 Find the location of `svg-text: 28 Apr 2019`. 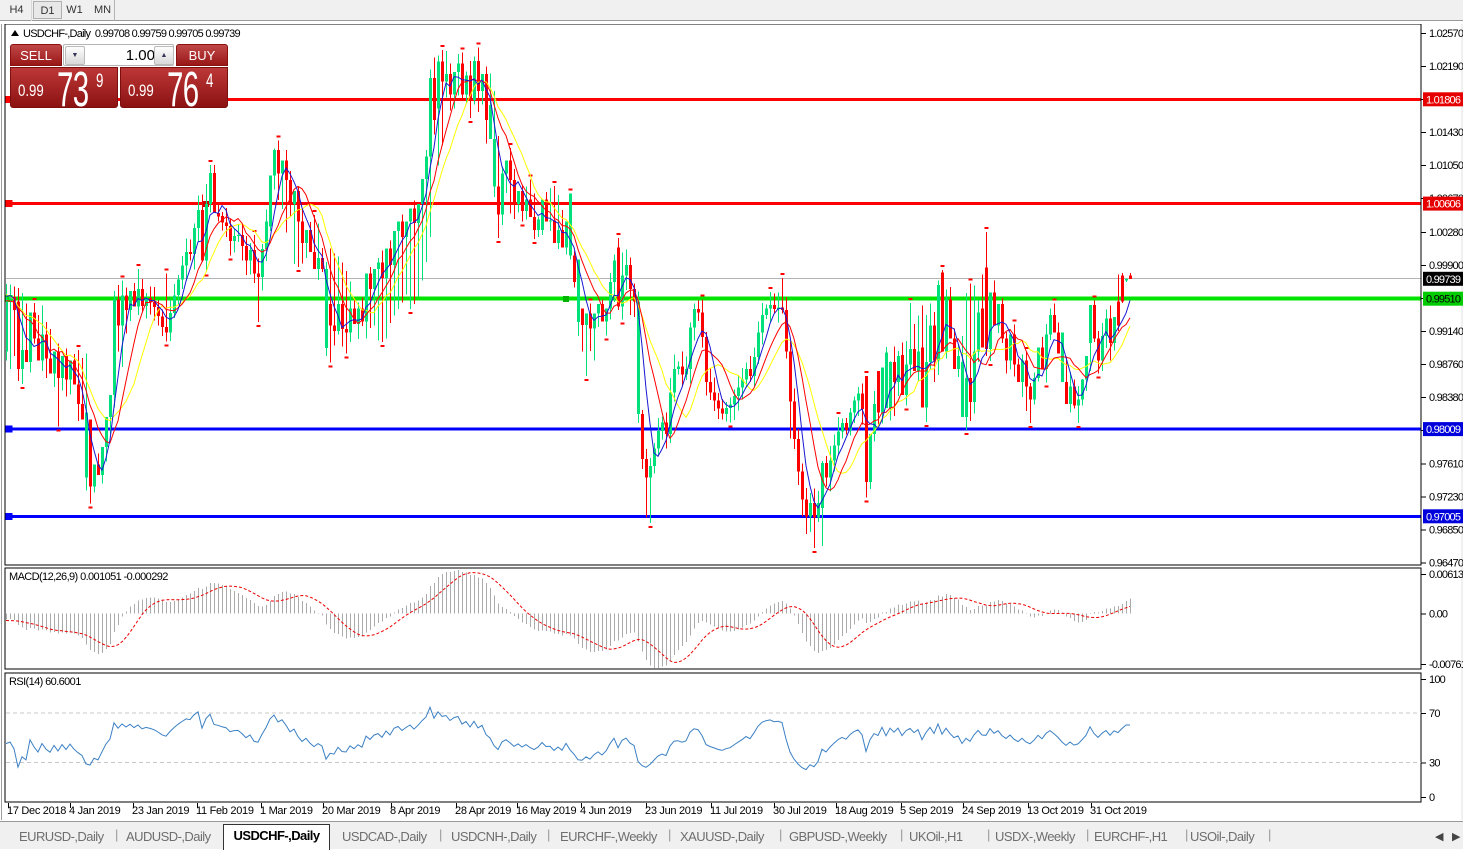

svg-text: 28 Apr 2019 is located at coordinates (483, 811).